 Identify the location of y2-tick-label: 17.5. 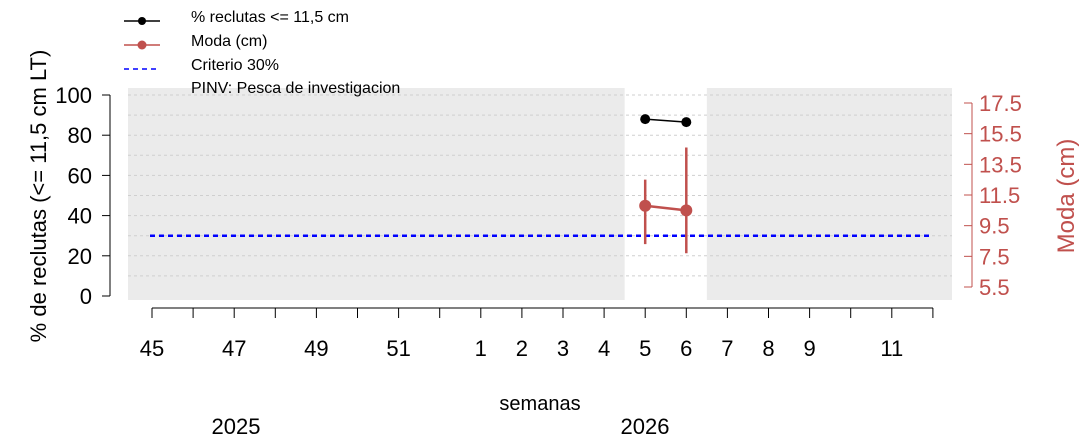
(1000, 103).